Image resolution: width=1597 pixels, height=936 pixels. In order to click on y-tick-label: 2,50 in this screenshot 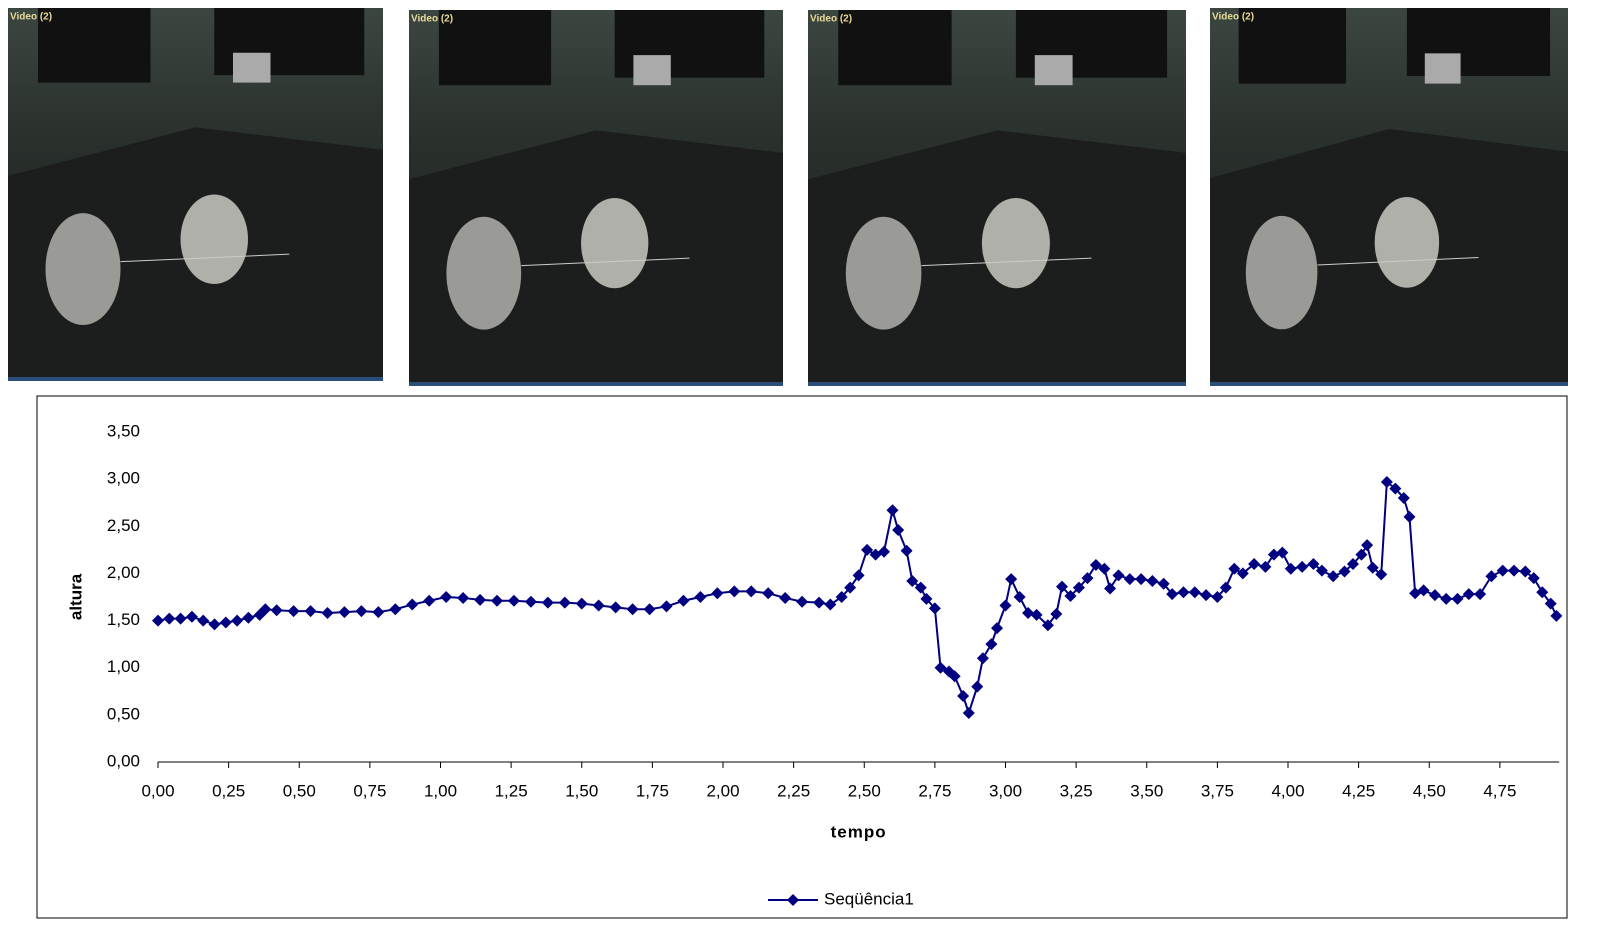, I will do `click(123, 525)`.